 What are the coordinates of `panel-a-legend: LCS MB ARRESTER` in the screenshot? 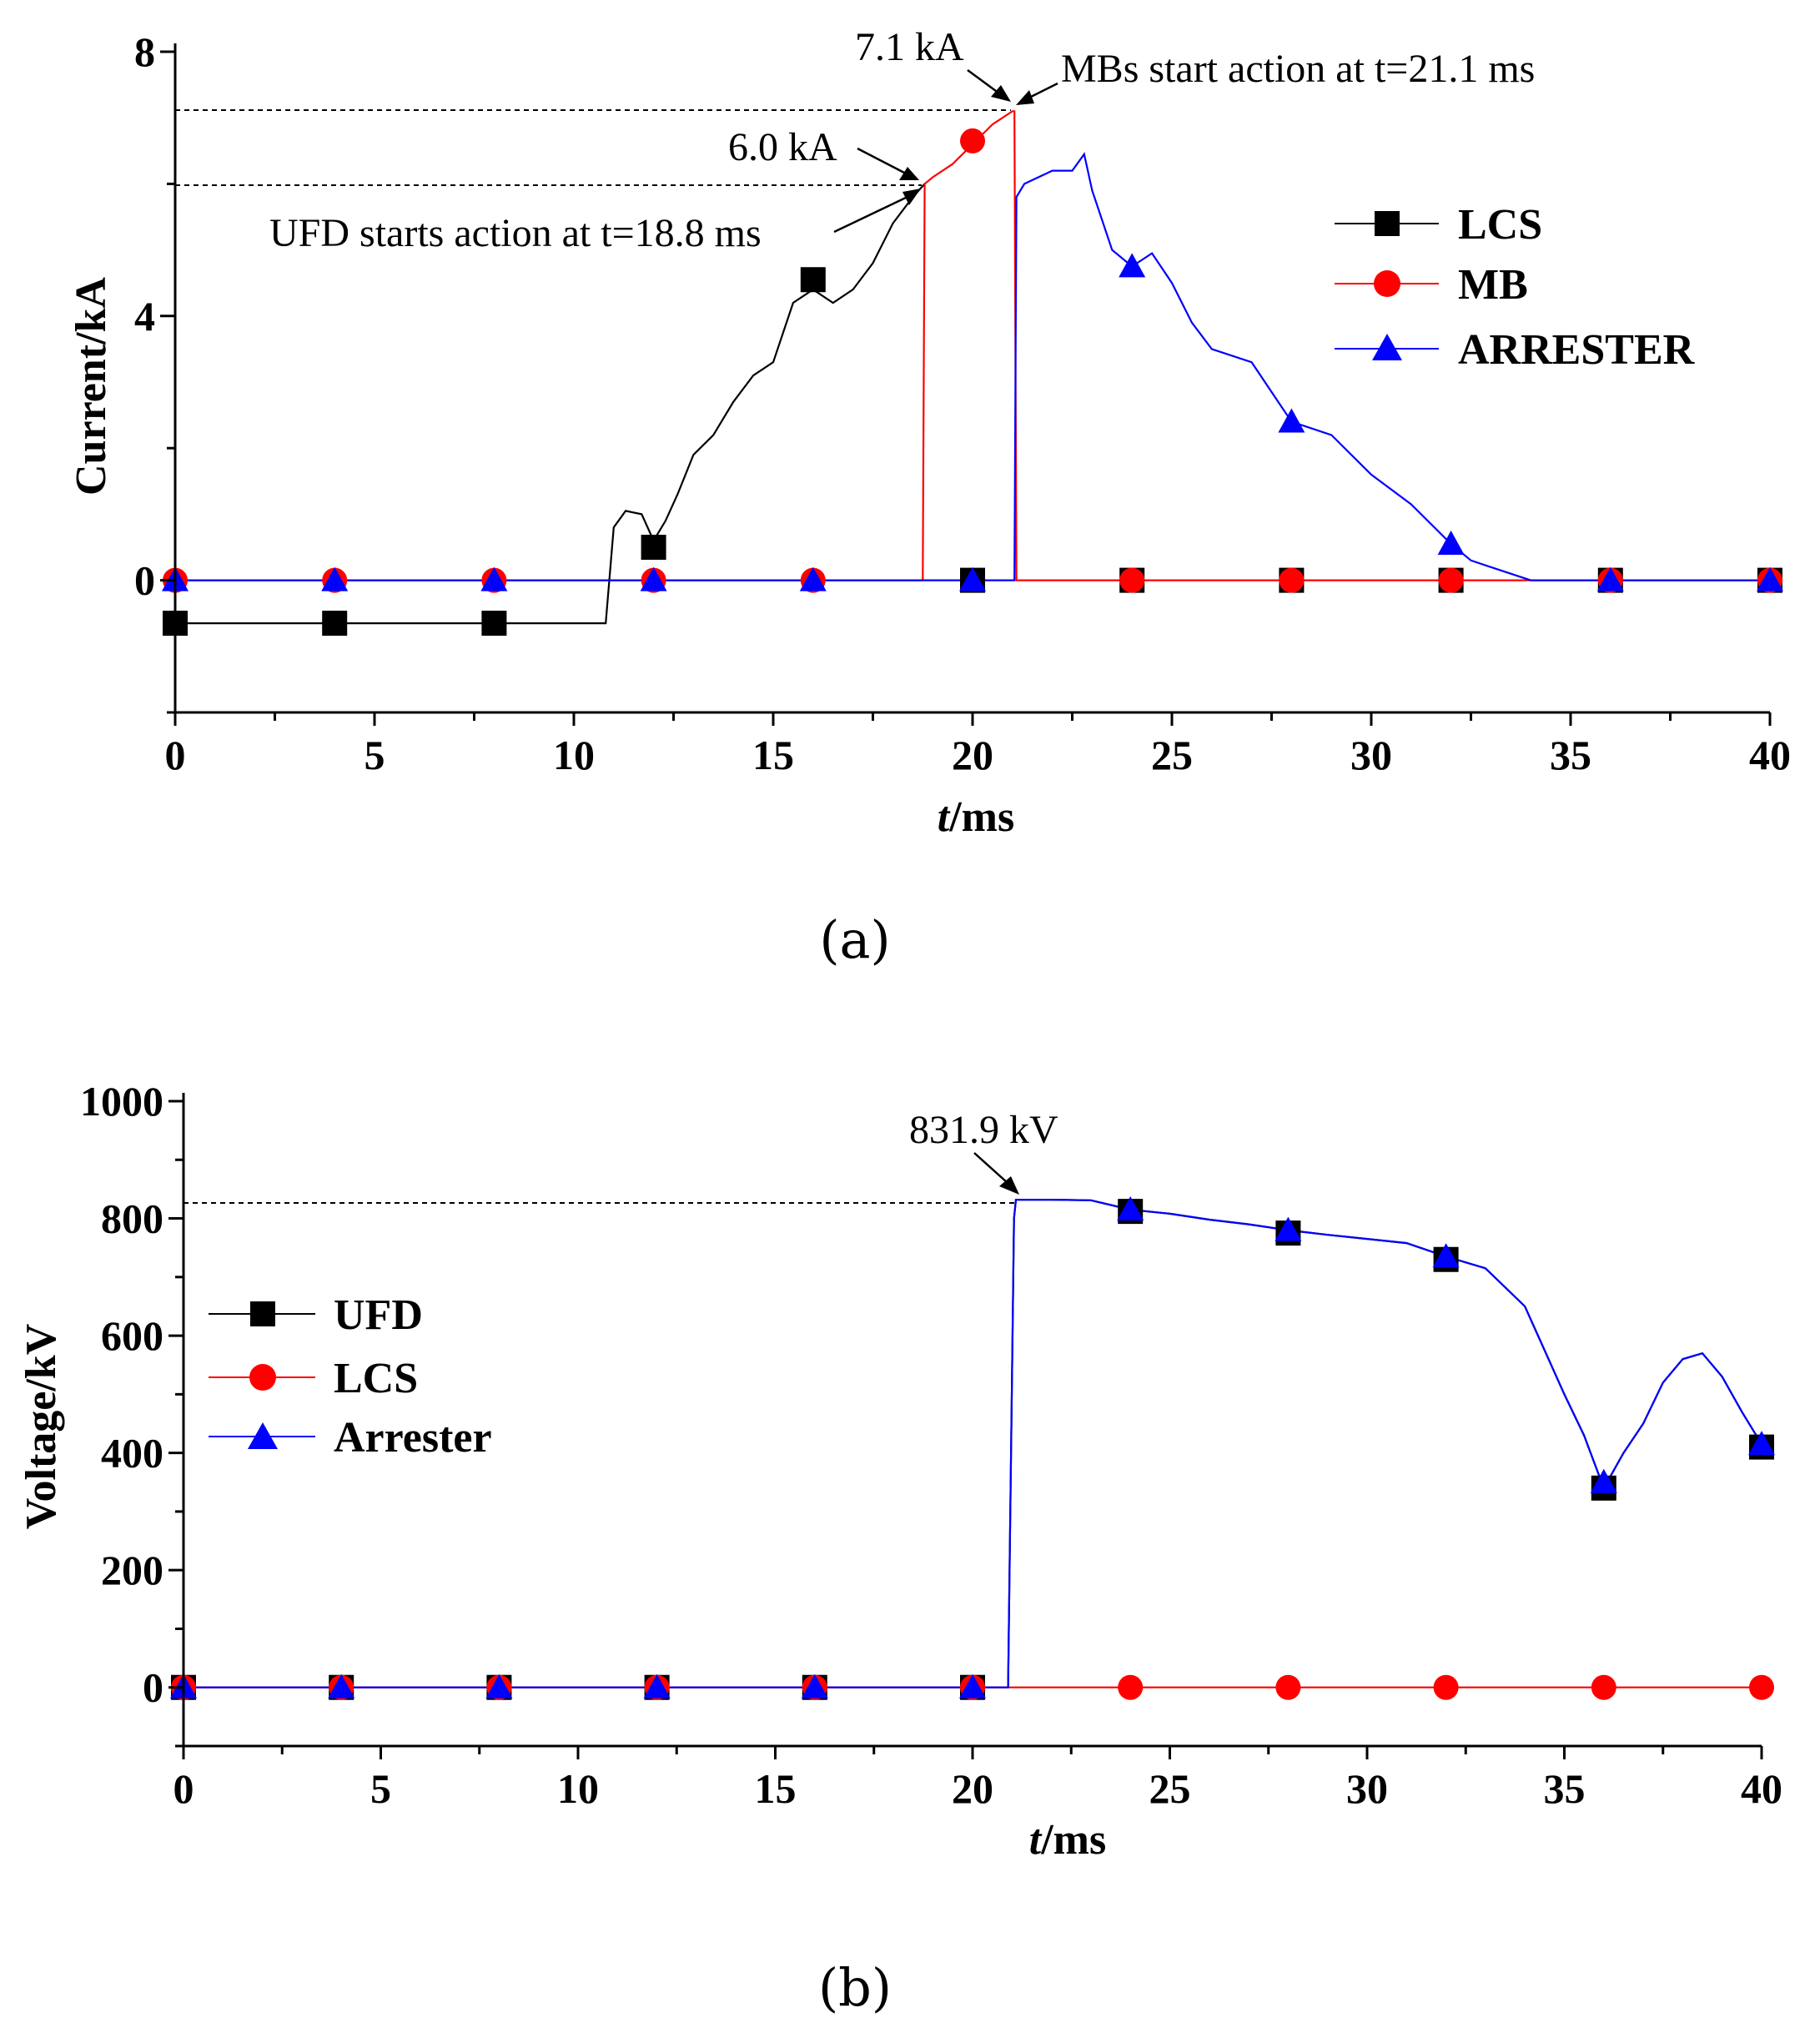 It's located at (1515, 287).